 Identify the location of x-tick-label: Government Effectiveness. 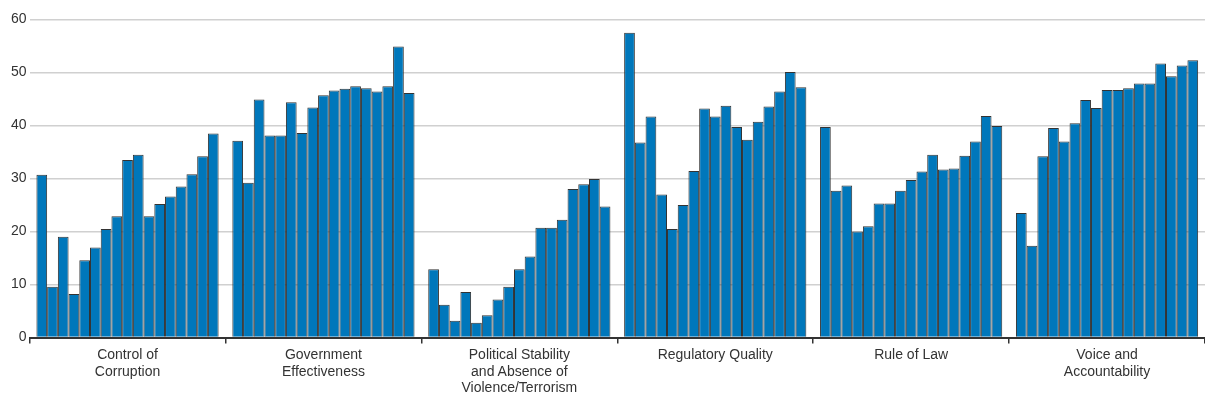
(323, 362).